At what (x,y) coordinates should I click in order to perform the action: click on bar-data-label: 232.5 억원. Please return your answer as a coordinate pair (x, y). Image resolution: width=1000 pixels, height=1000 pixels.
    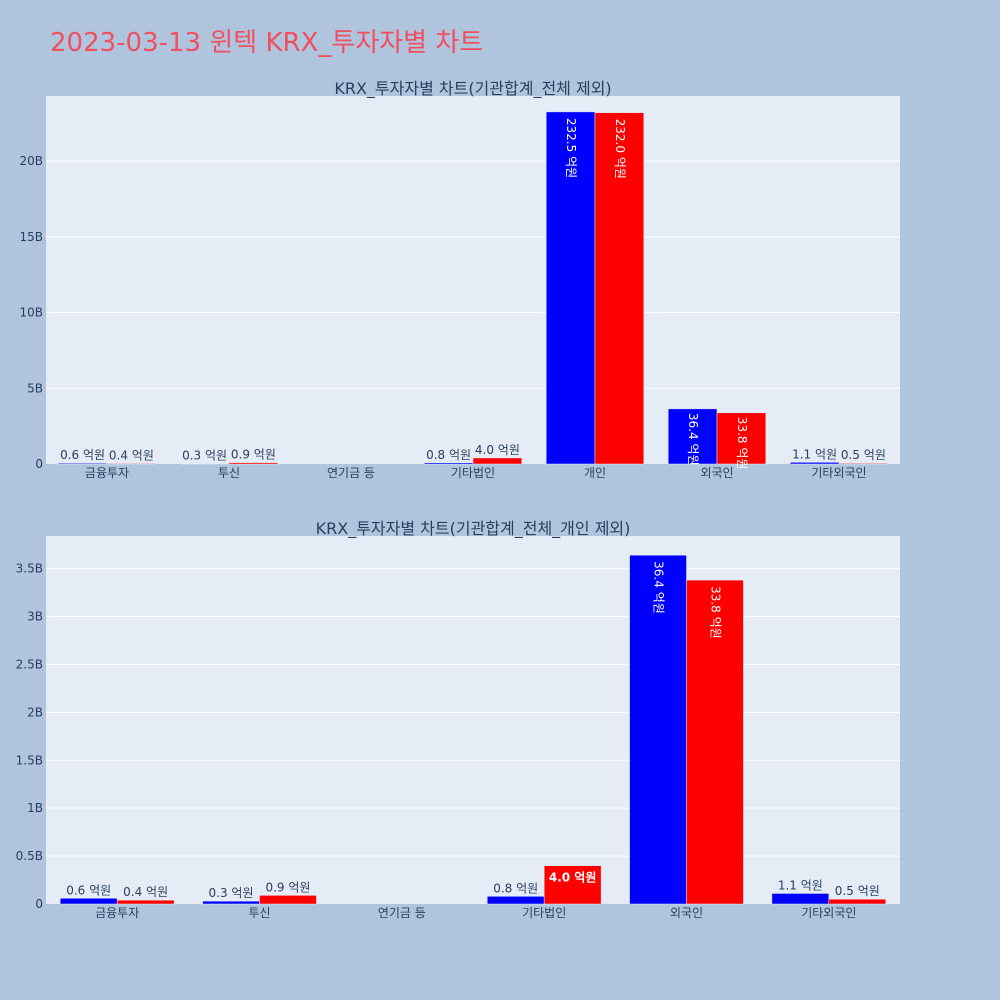
    Looking at the image, I should click on (571, 148).